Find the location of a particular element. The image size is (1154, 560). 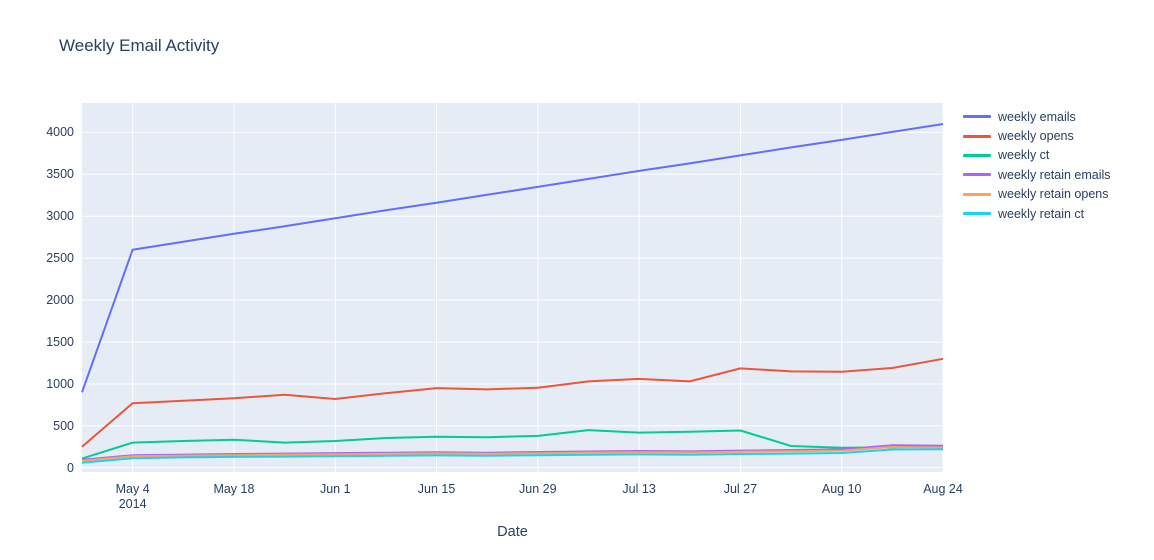

series-line-weekly-retain-emails is located at coordinates (512, 452).